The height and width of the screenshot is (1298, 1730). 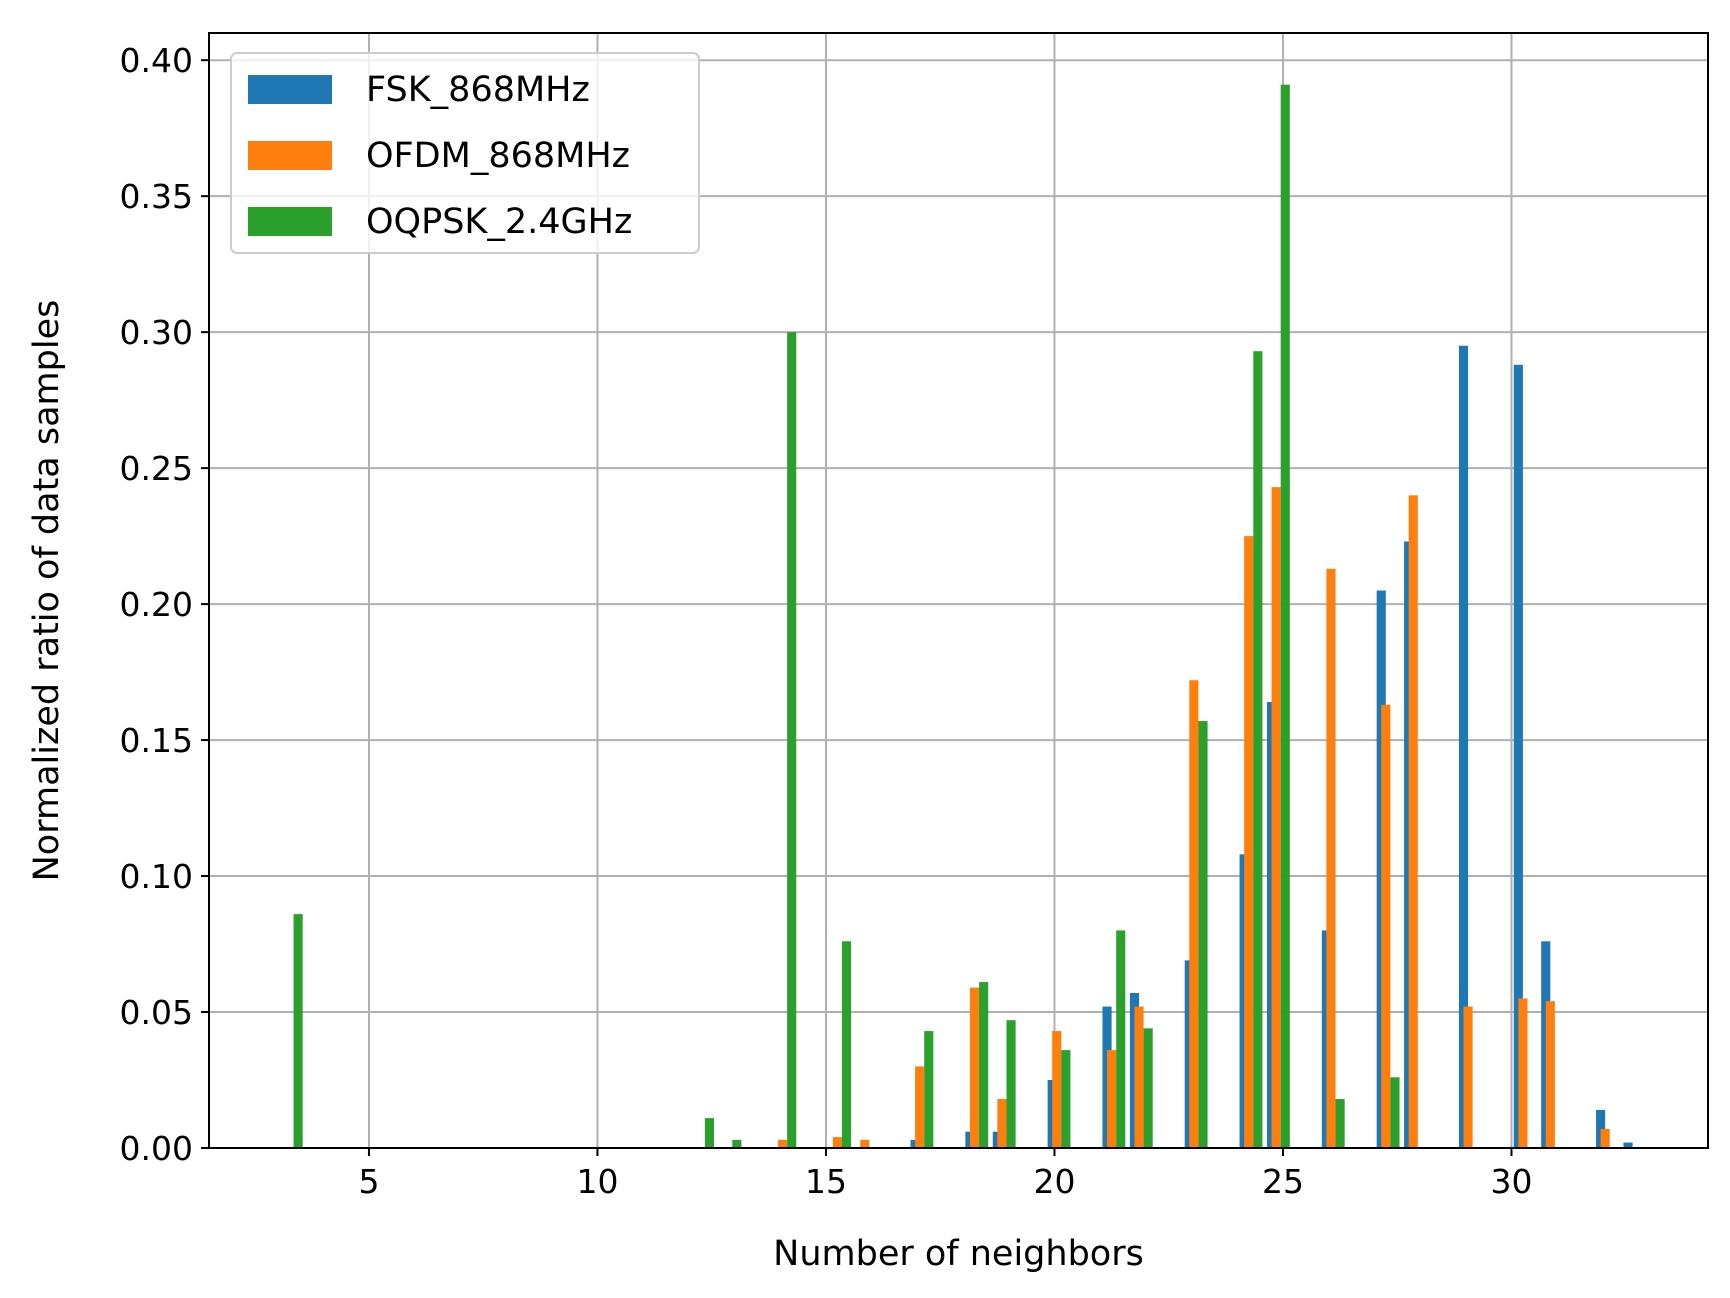 I want to click on x-tick-label: 20, so click(x=1054, y=1181).